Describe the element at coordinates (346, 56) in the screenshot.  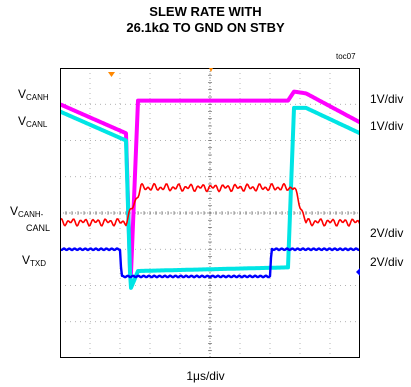
I see `figure-code: toc07` at that location.